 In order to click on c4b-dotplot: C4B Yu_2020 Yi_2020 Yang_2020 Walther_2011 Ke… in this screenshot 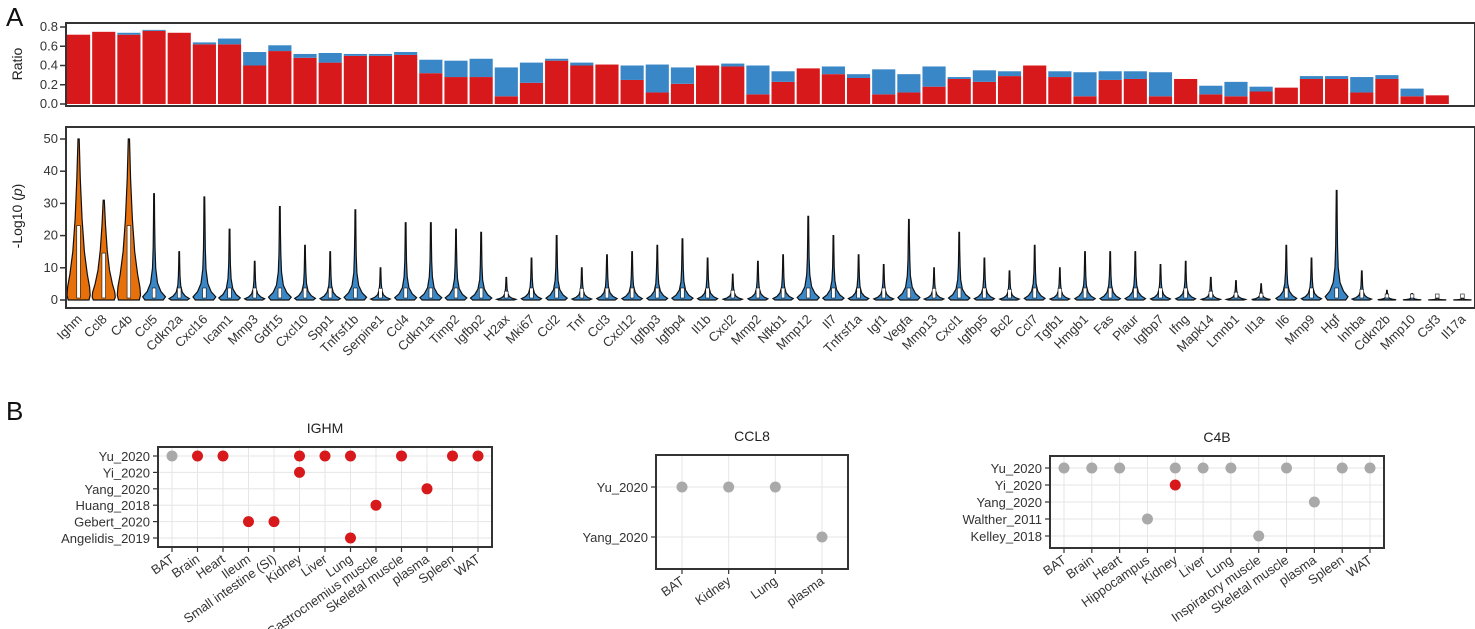, I will do `click(1174, 527)`.